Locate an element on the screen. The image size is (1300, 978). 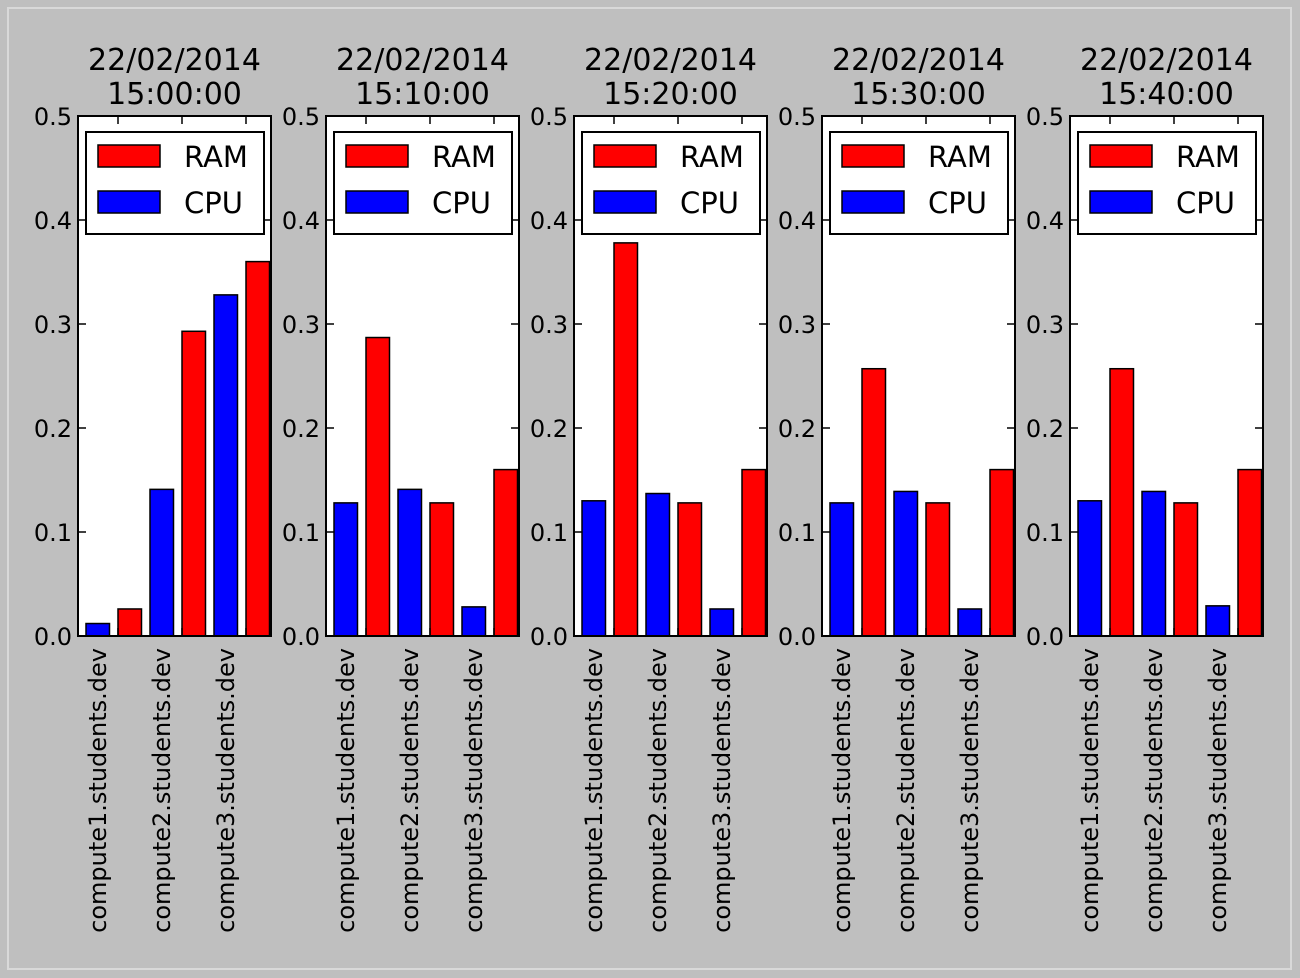
chart-title-line: 15:30:00 is located at coordinates (918, 94).